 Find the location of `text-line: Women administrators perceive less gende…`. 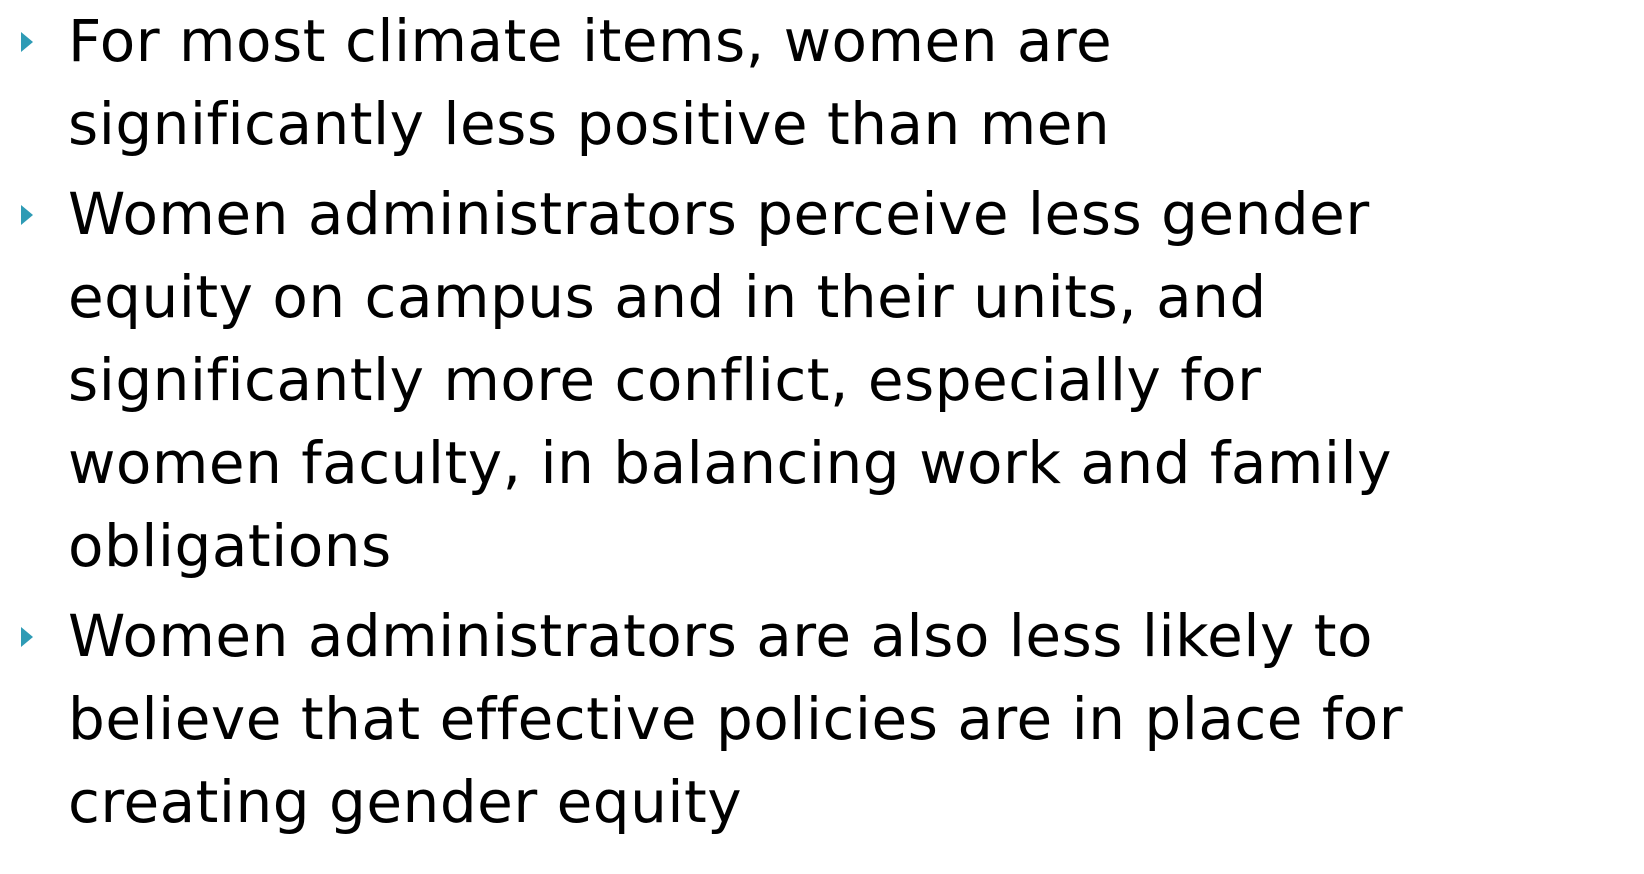

text-line: Women administrators perceive less gende… is located at coordinates (719, 214).